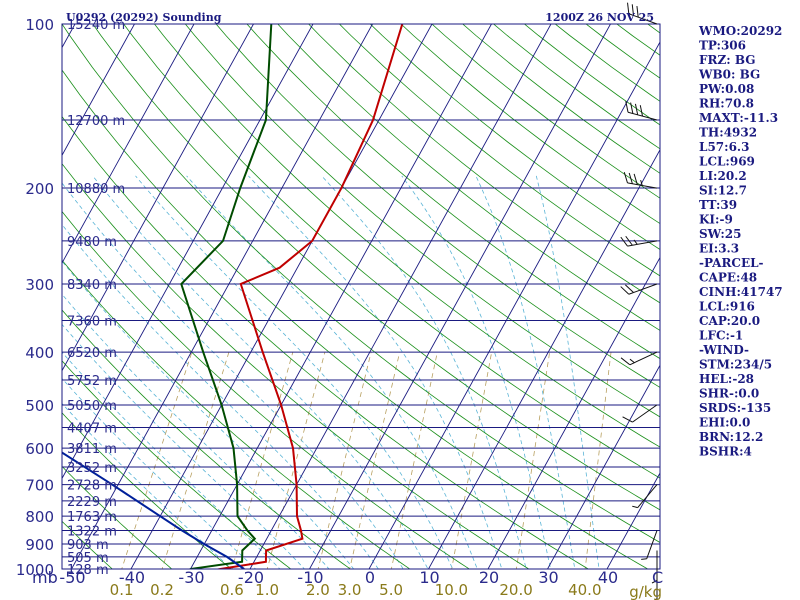  Describe the element at coordinates (608, 577) in the screenshot. I see `temperature-label: 40` at that location.